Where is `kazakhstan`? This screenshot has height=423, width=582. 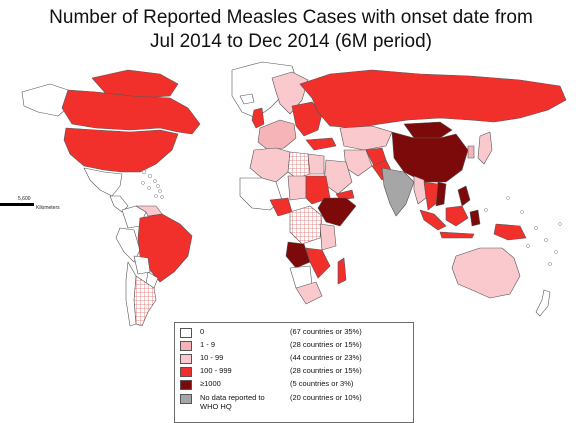 kazakhstan is located at coordinates (366, 138).